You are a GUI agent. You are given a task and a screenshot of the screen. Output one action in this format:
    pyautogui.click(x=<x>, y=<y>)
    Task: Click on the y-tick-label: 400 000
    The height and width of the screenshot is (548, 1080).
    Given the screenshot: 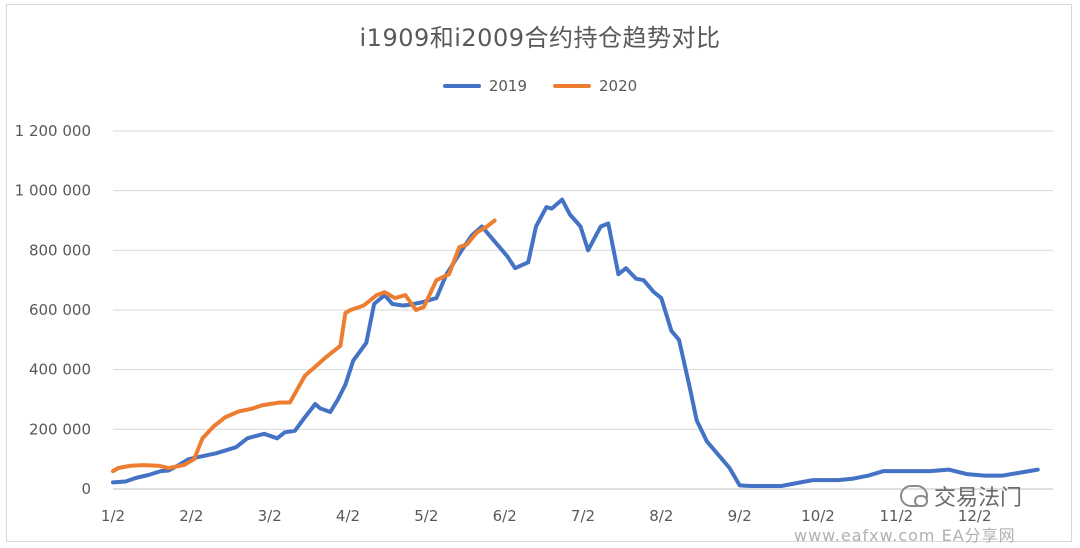 What is the action you would take?
    pyautogui.click(x=60, y=370)
    